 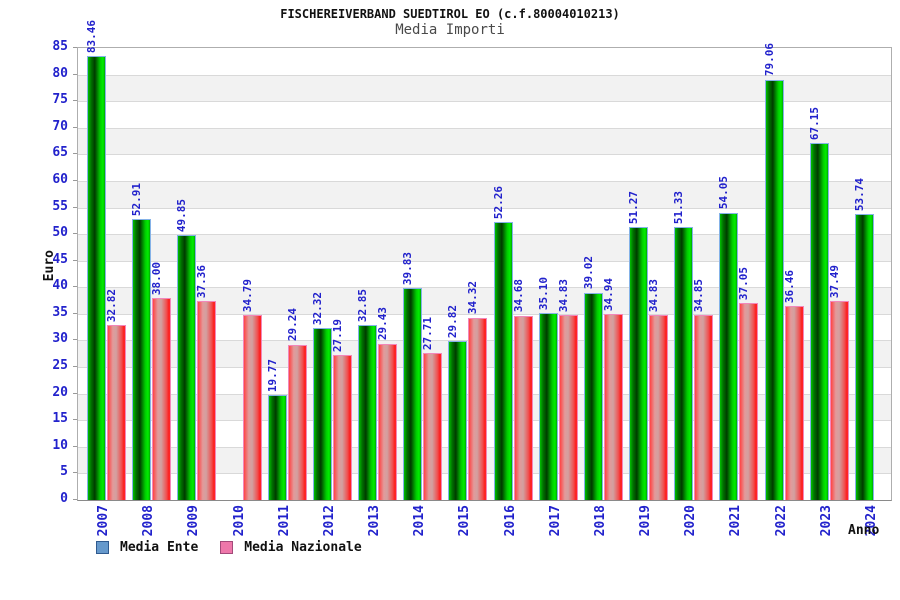 I want to click on value-label-2022: 79.06, so click(x=769, y=60).